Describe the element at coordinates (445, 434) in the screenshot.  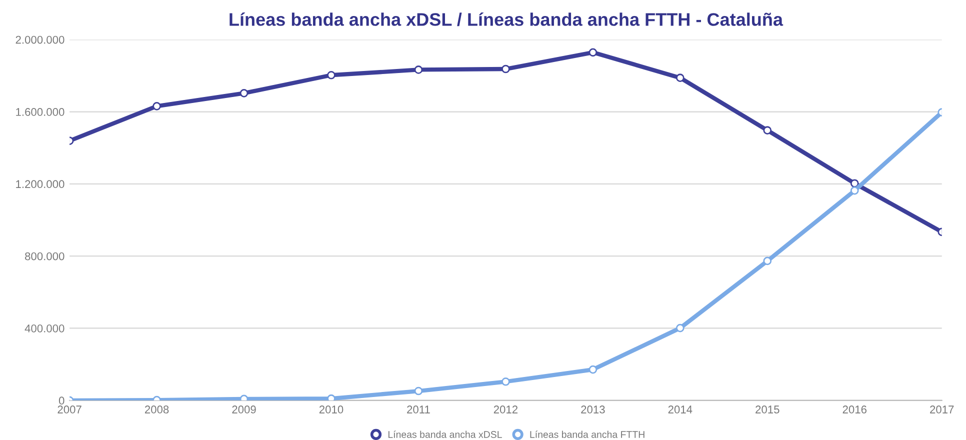
I see `legend-label: Líneas banda ancha xDSL` at that location.